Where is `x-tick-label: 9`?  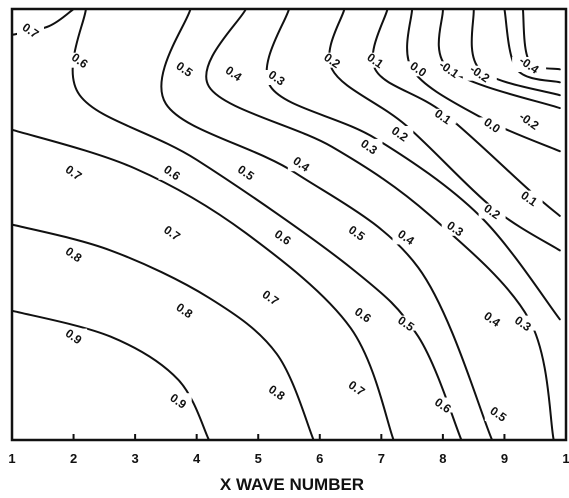
x-tick-label: 9 is located at coordinates (504, 458).